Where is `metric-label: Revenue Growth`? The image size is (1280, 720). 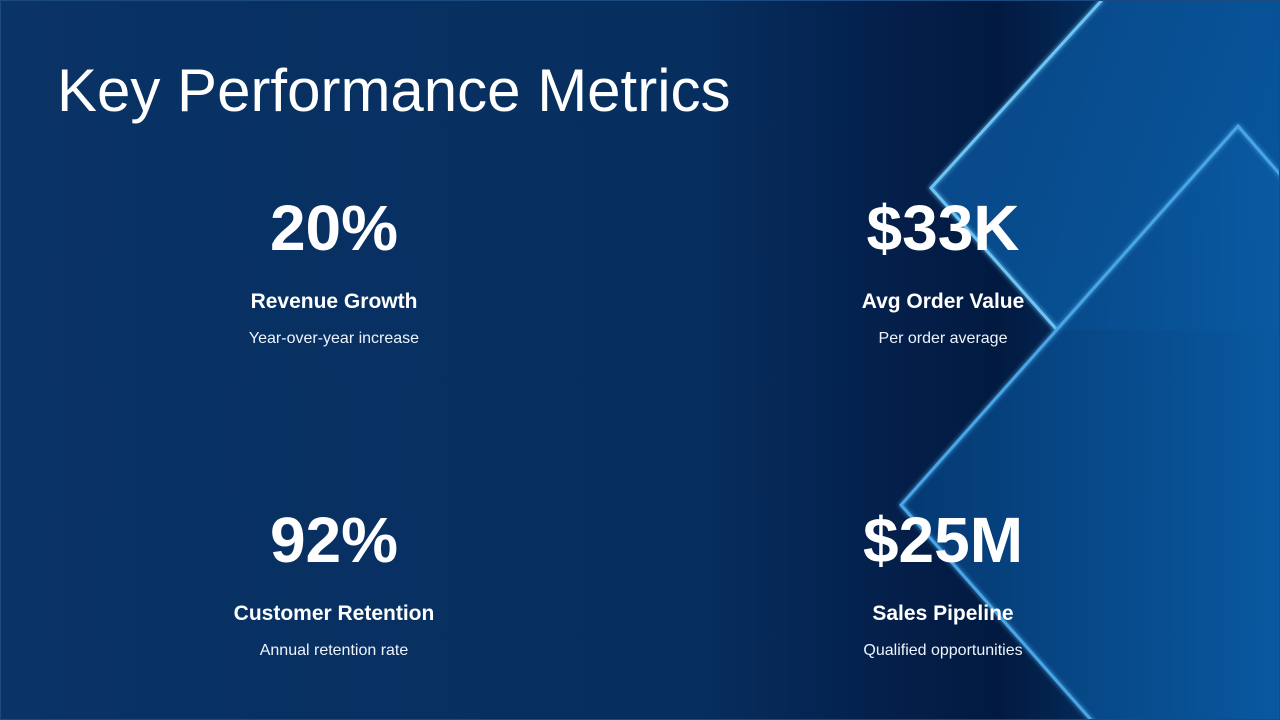
metric-label: Revenue Growth is located at coordinates (334, 301).